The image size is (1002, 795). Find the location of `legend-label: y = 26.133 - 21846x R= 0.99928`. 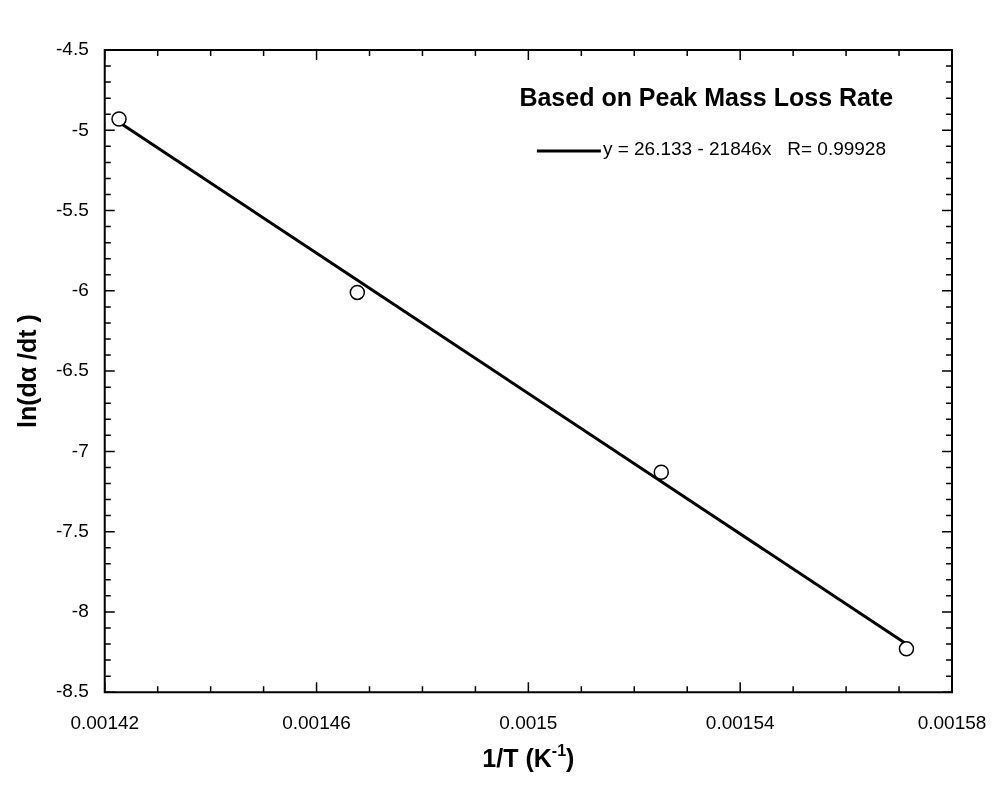

legend-label: y = 26.133 - 21846x R= 0.99928 is located at coordinates (744, 149).